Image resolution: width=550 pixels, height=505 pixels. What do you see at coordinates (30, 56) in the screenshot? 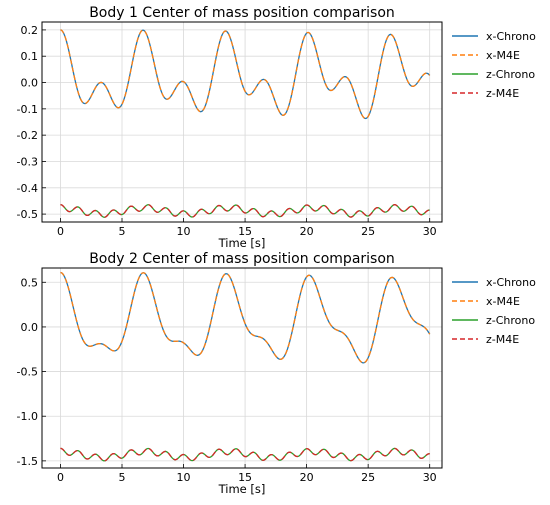
I see `y-tick-label: 0.1` at bounding box center [30, 56].